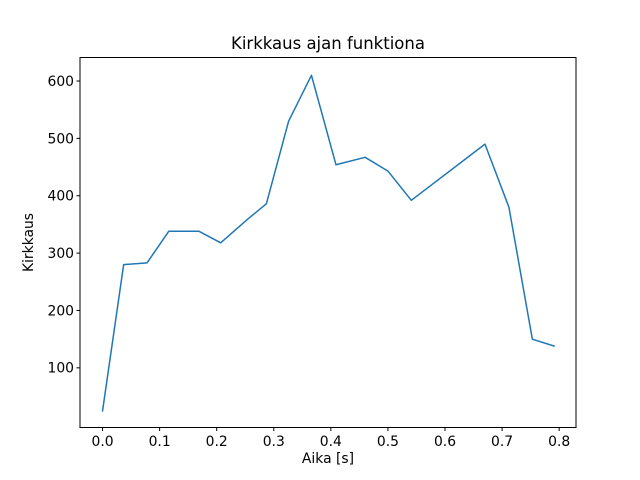 The height and width of the screenshot is (480, 640). What do you see at coordinates (60, 197) in the screenshot?
I see `y-tick-label: 400` at bounding box center [60, 197].